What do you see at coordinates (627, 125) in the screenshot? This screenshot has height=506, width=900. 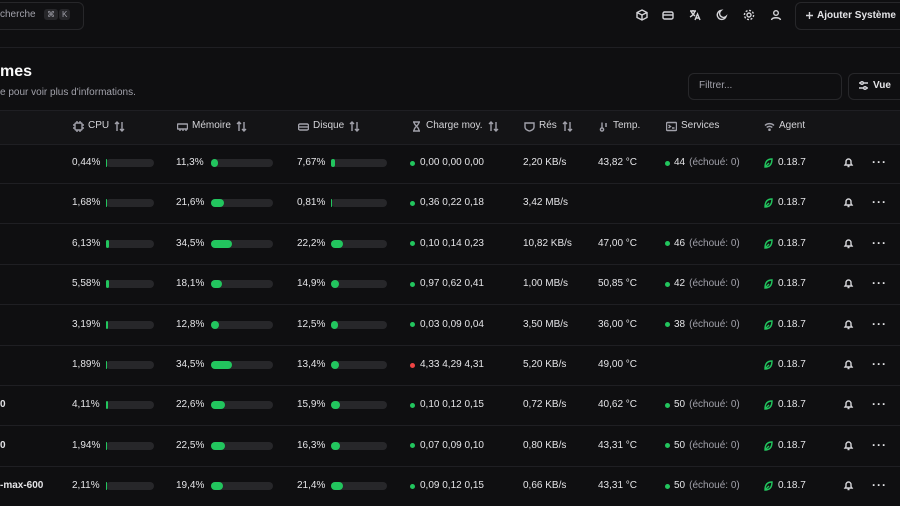 I see `column-header: Temp.` at bounding box center [627, 125].